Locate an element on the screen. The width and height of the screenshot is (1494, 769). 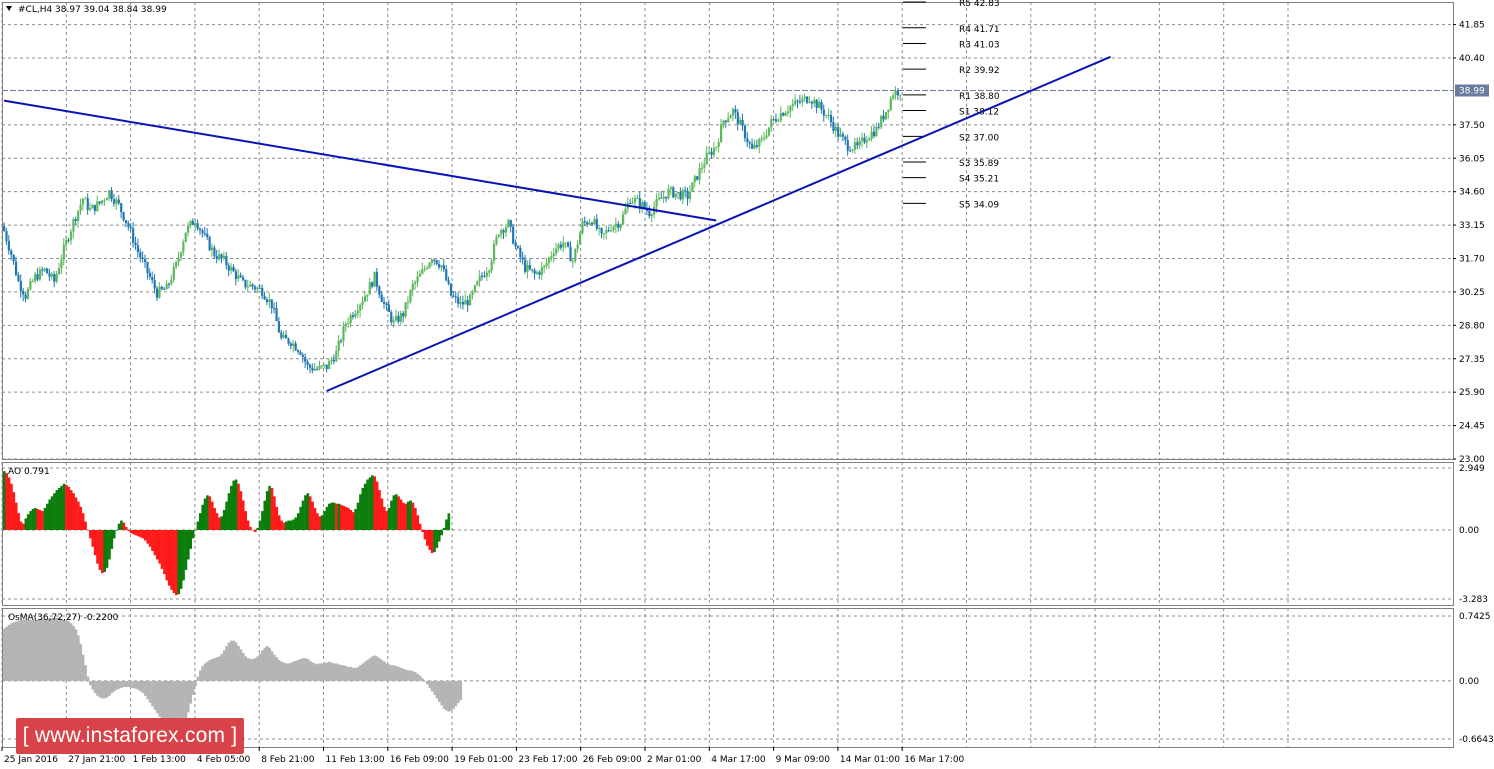
pivot-label-r2: R2 39.92 is located at coordinates (979, 71).